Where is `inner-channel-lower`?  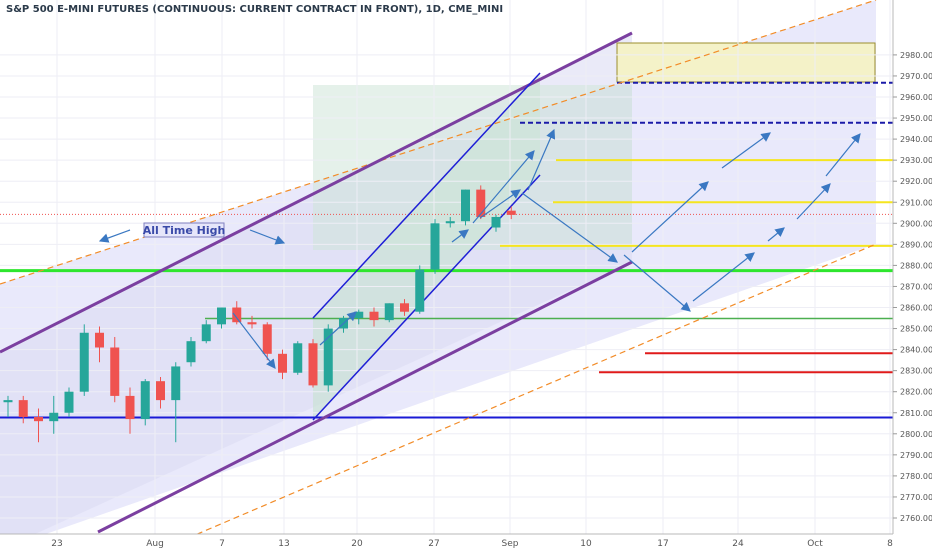
inner-channel-lower is located at coordinates (426, 297).